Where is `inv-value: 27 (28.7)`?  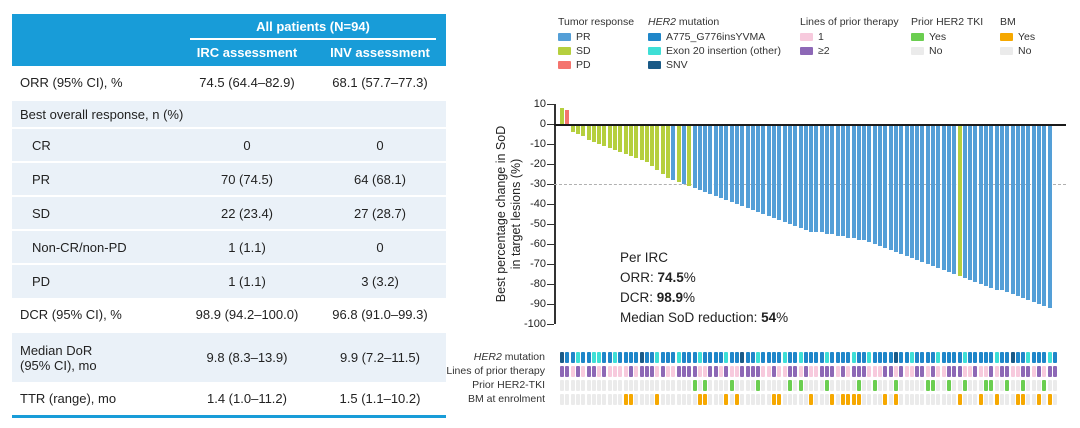
inv-value: 27 (28.7) is located at coordinates (380, 212).